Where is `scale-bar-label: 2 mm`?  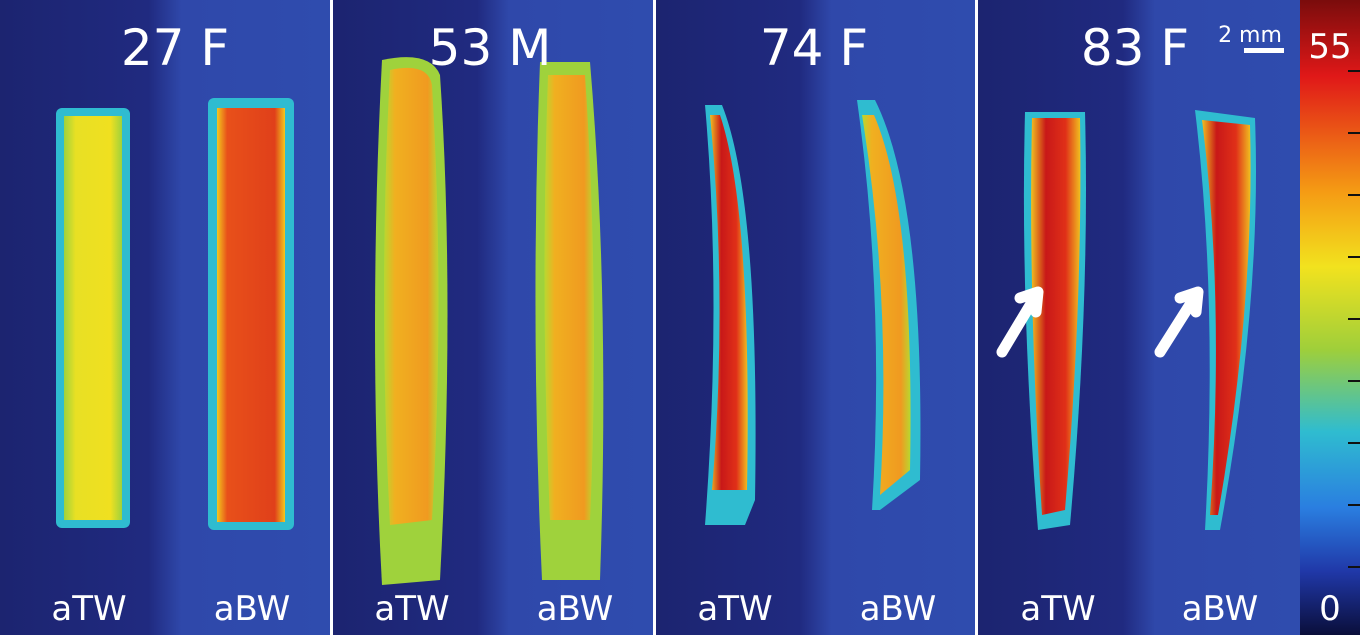 scale-bar-label: 2 mm is located at coordinates (1250, 35).